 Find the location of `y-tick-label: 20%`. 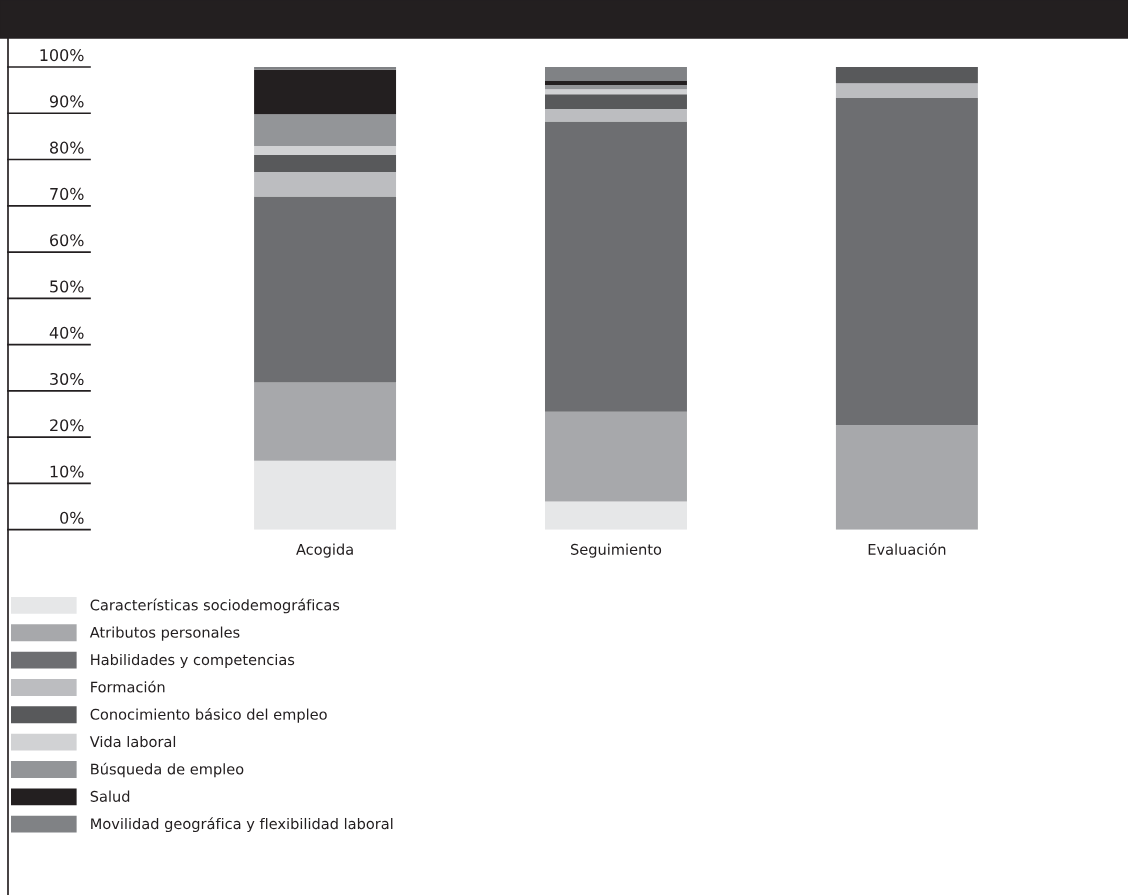

y-tick-label: 20% is located at coordinates (67, 425).